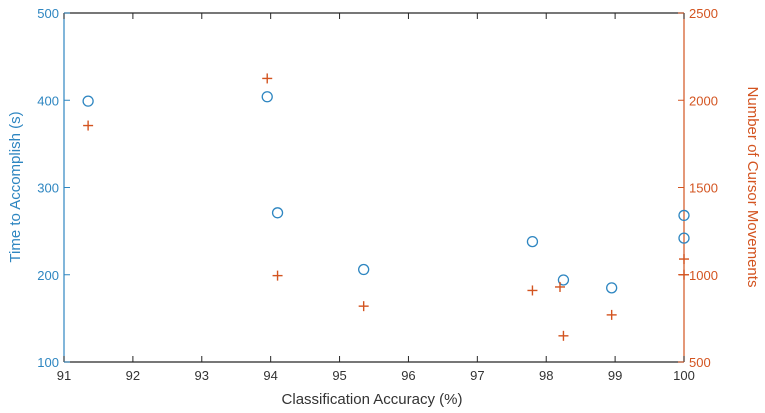 Image resolution: width=765 pixels, height=413 pixels. Describe the element at coordinates (48, 362) in the screenshot. I see `y-left-tick-label: 100` at that location.